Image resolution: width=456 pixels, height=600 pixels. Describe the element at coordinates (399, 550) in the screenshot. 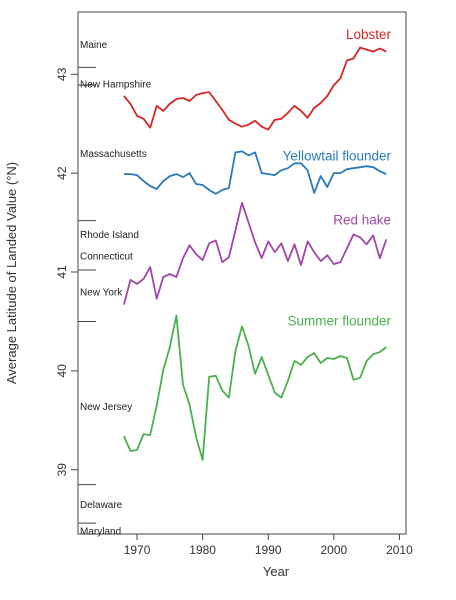

I see `x-tick-label: 2010` at that location.